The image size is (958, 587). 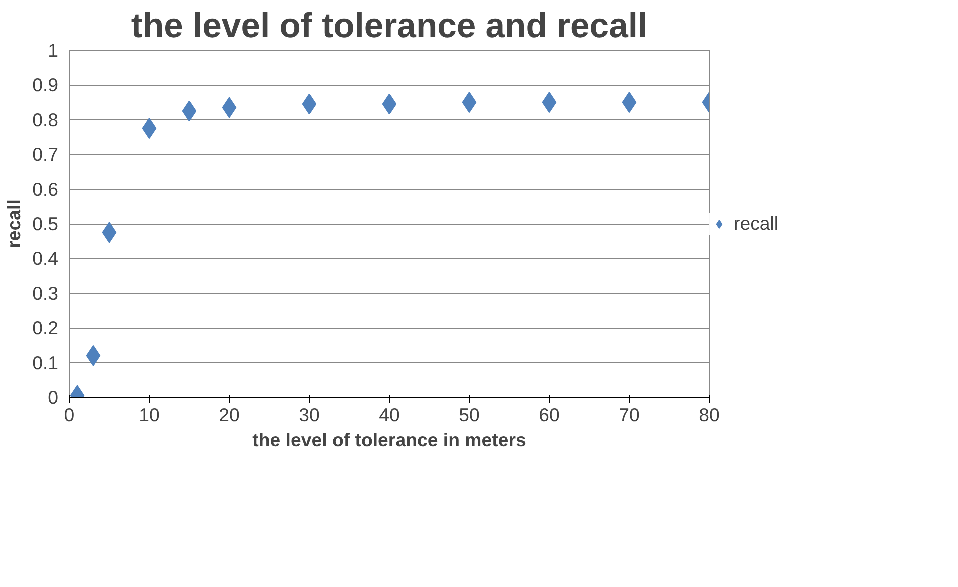 What do you see at coordinates (549, 415) in the screenshot?
I see `x-tick-label: 60` at bounding box center [549, 415].